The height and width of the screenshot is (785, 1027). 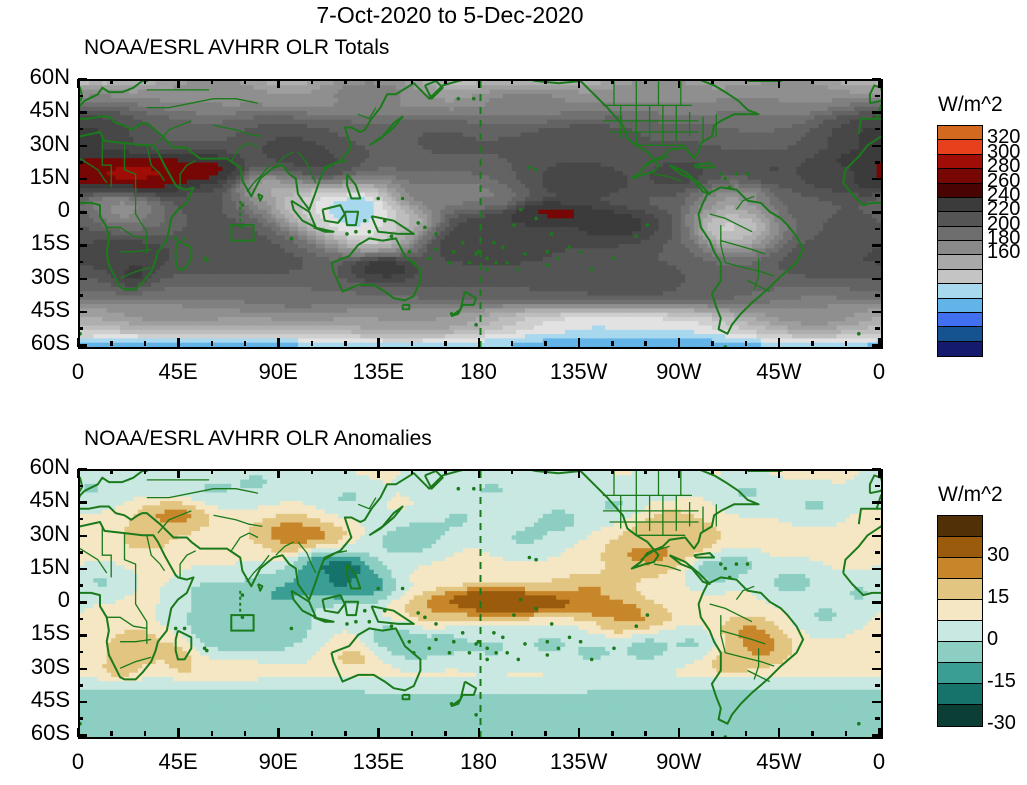 I want to click on x-axis-label-1-6: 90W, so click(x=679, y=762).